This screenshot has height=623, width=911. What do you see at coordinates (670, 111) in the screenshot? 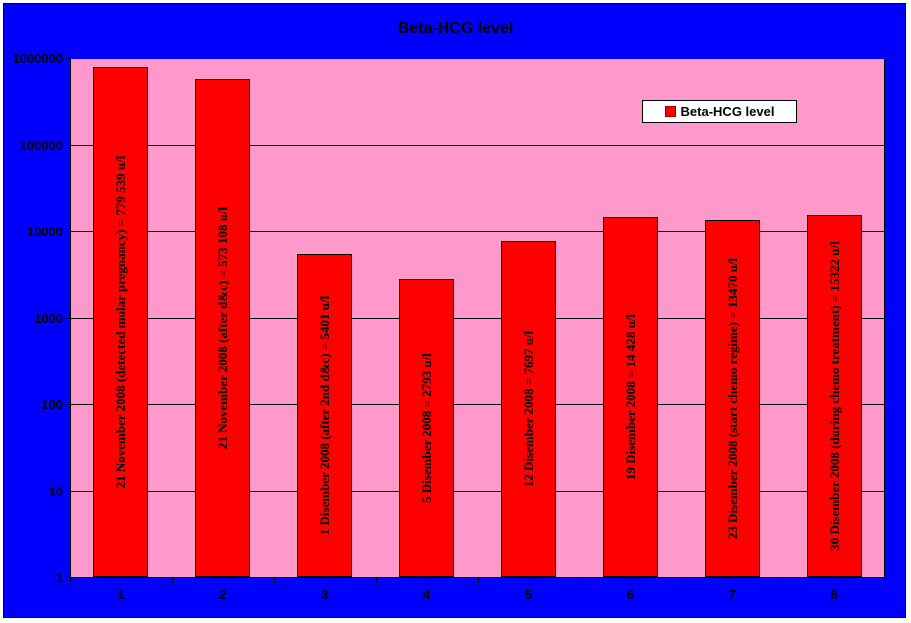
I see `legend-marker-swatch` at bounding box center [670, 111].